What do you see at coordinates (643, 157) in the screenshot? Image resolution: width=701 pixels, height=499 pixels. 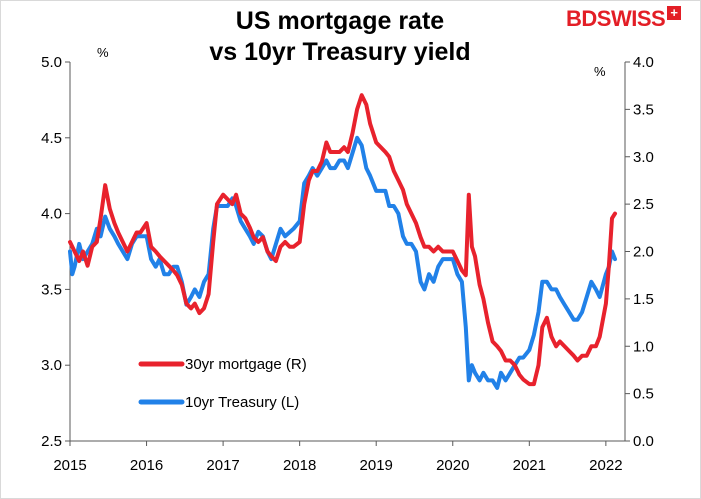 I see `right-tick-label: 3.0` at bounding box center [643, 157].